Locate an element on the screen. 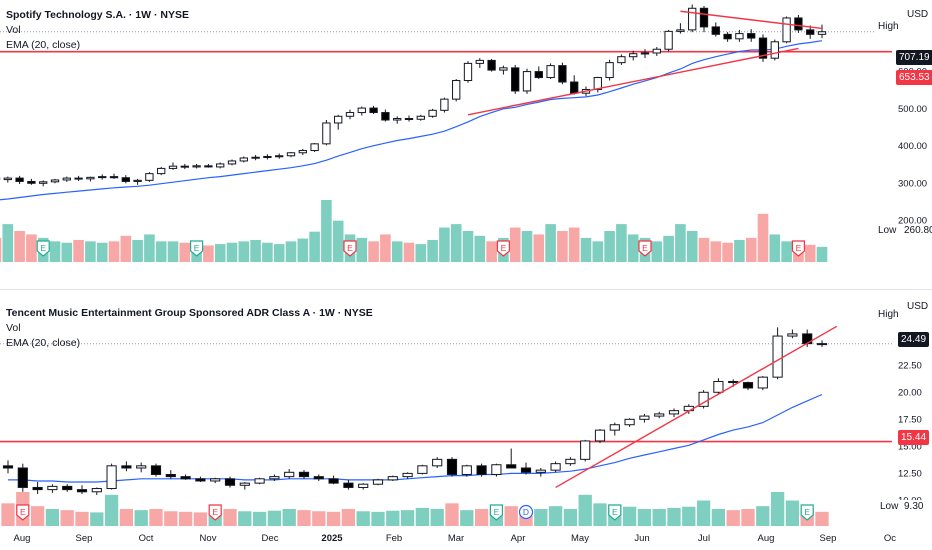  x-tick-label: Jun is located at coordinates (641, 538).